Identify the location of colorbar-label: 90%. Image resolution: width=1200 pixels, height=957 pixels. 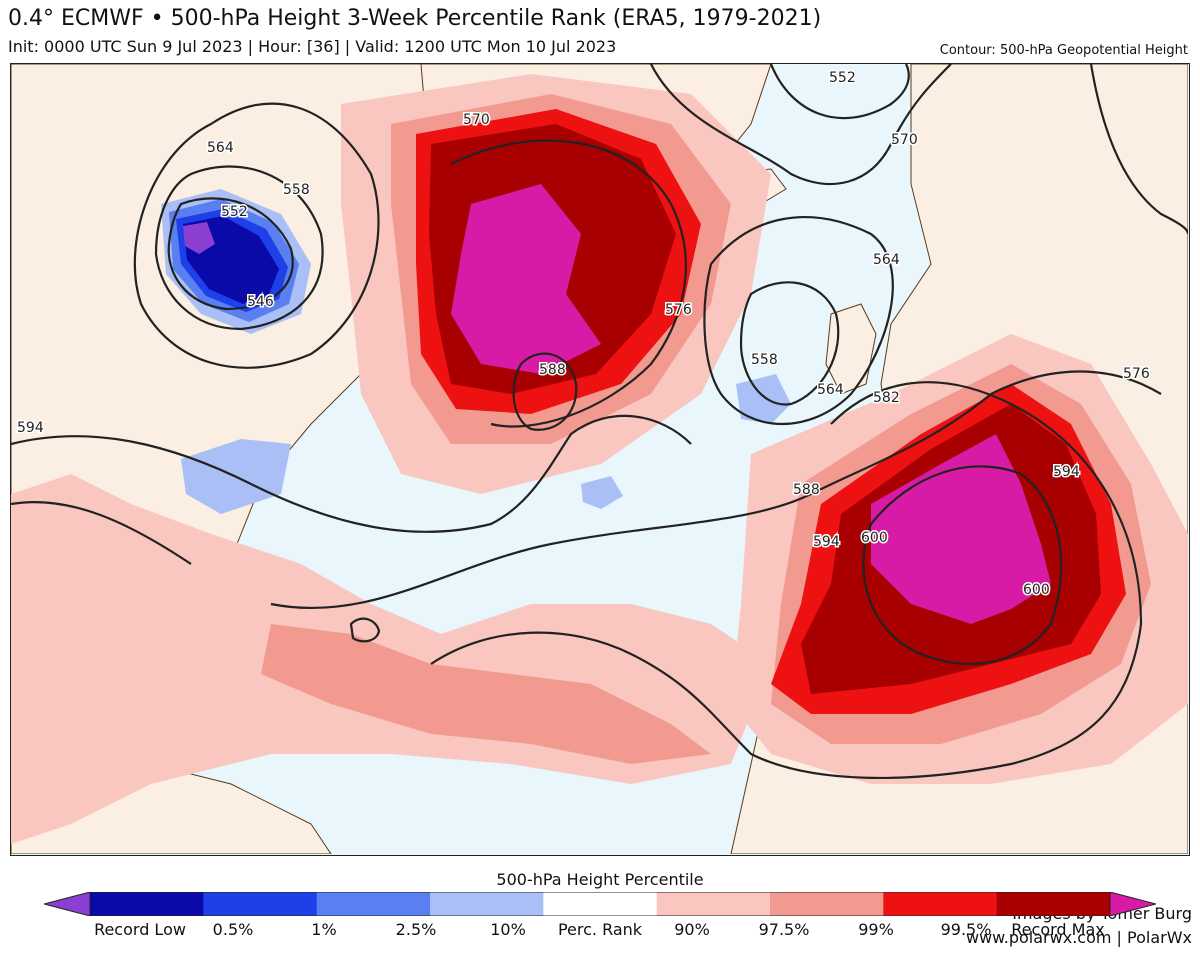
(692, 929).